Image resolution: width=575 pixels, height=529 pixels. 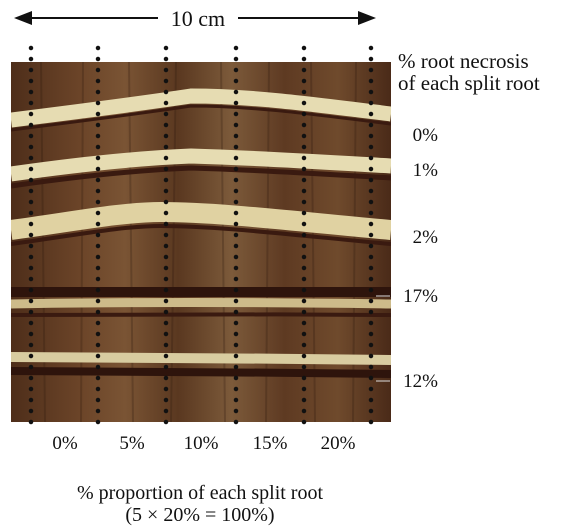 I want to click on caption-line1: % proportion of each split root, so click(x=200, y=493).